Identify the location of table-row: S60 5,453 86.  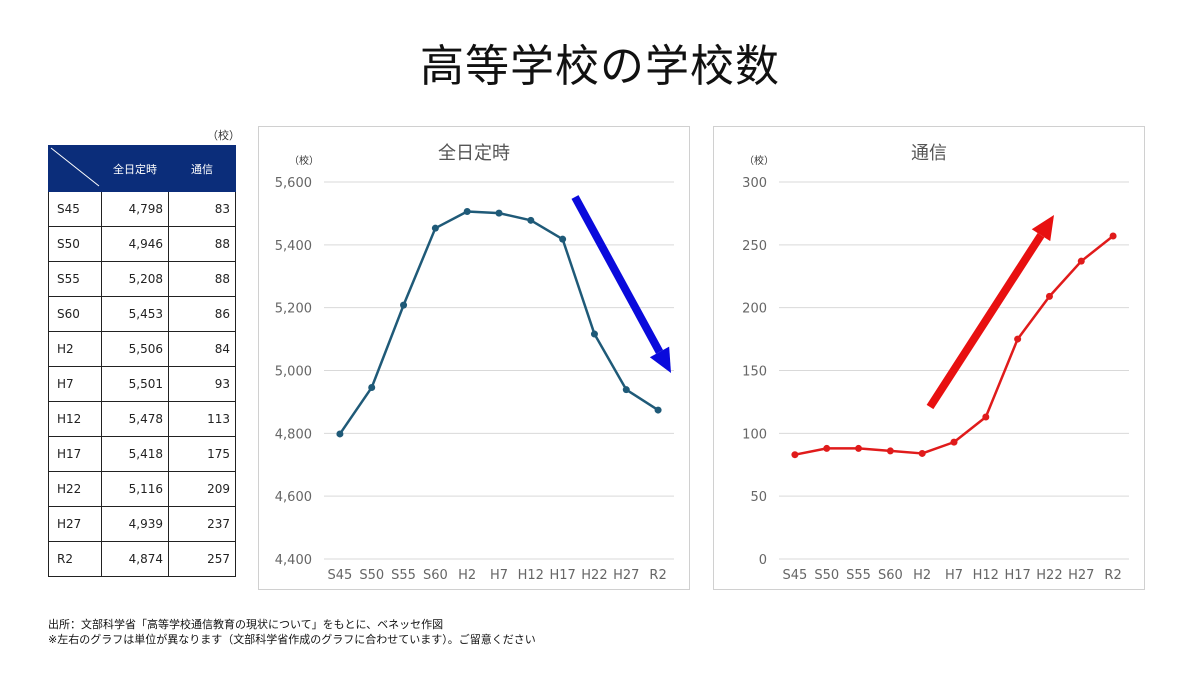
(142, 314).